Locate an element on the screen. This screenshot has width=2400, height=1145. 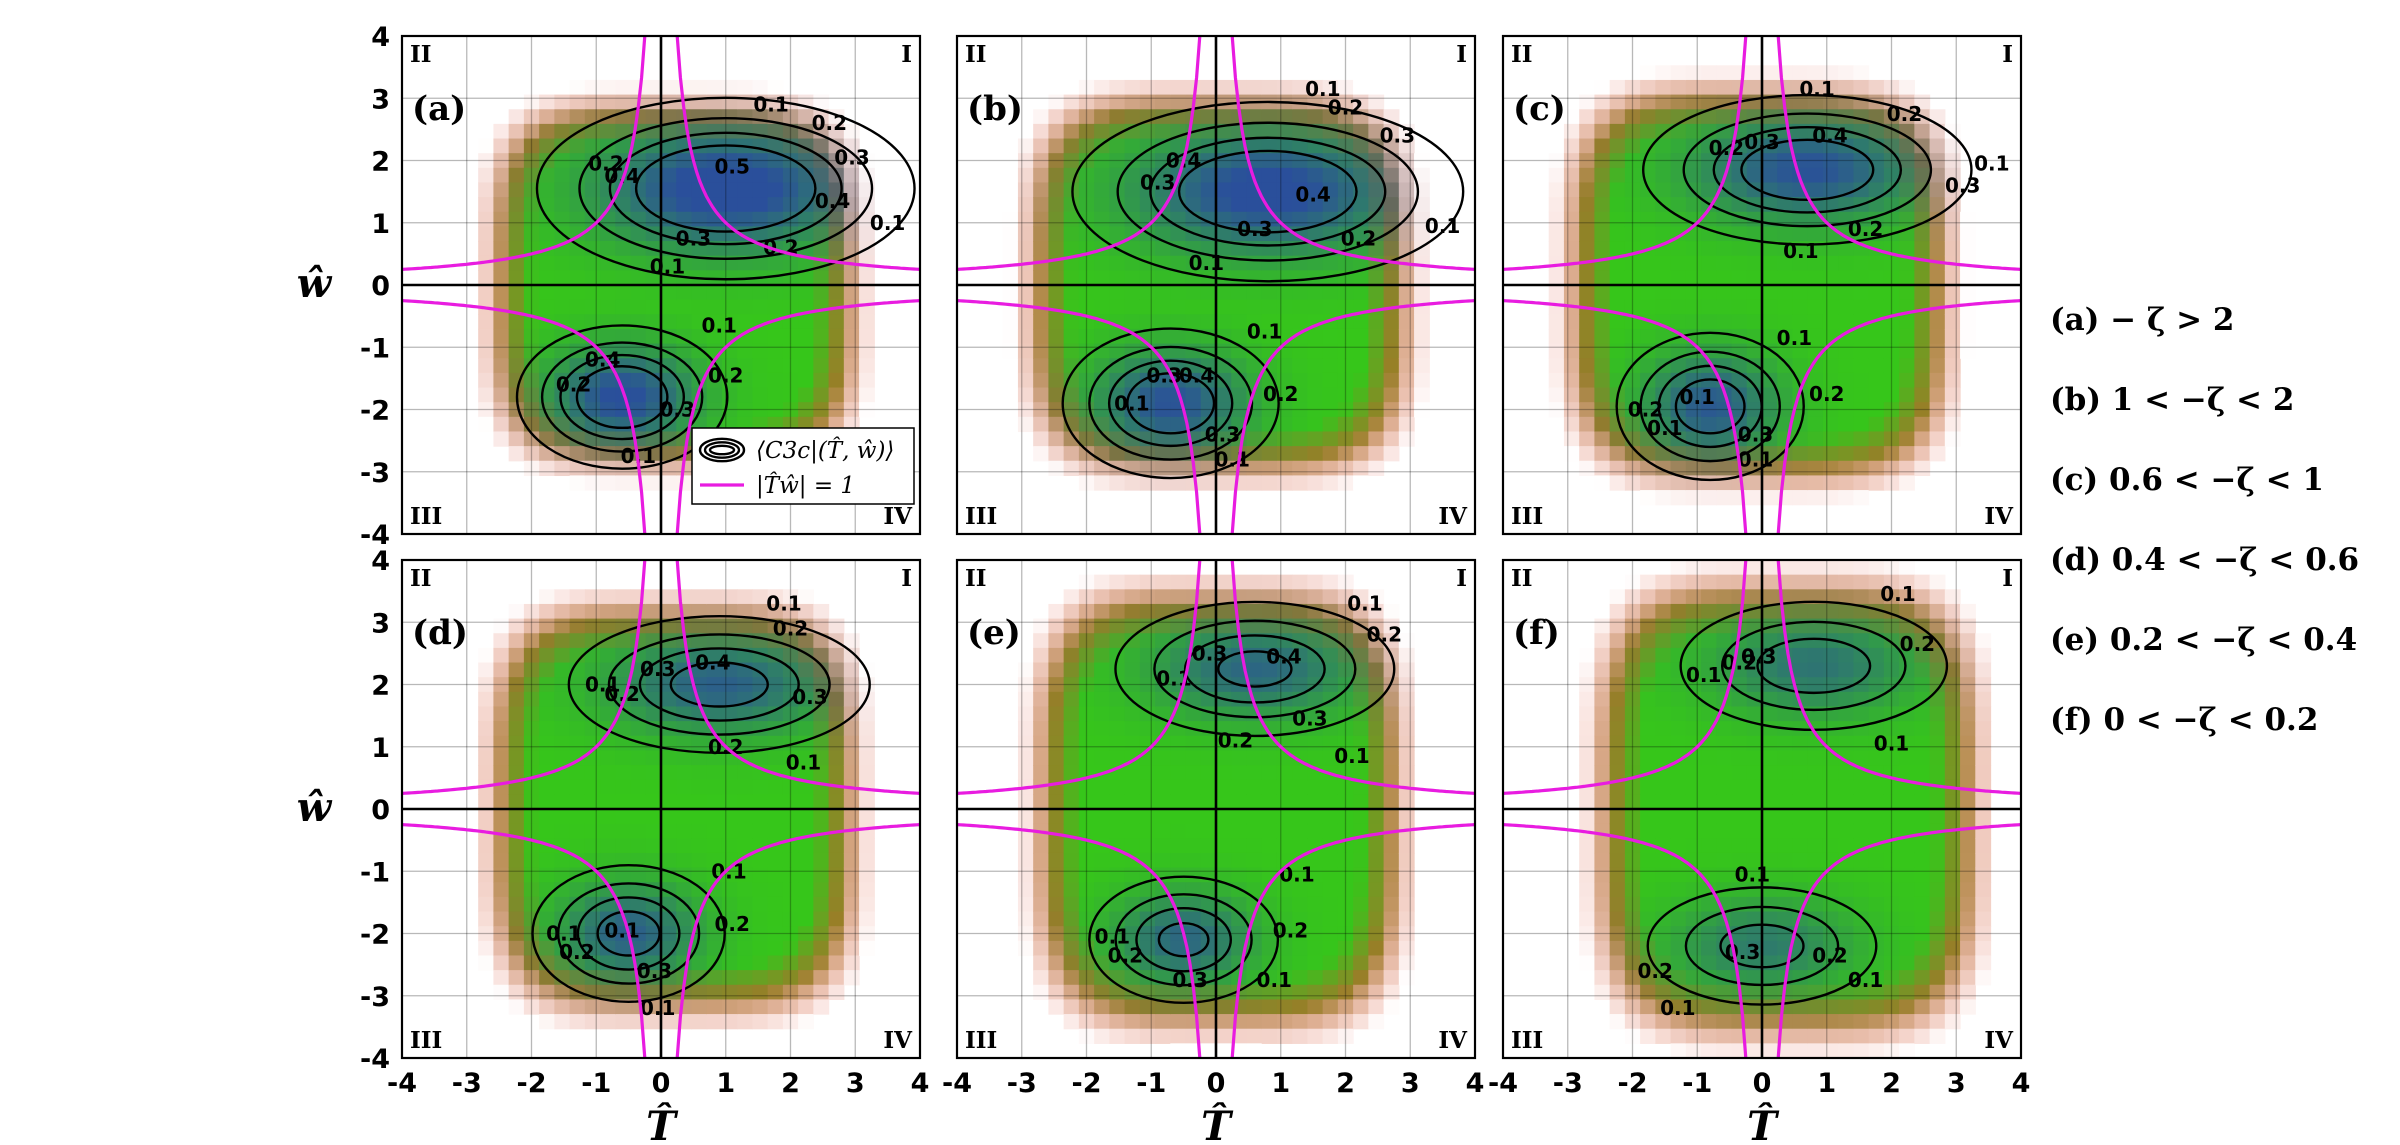
panel-frame is located at coordinates (1762, 285).